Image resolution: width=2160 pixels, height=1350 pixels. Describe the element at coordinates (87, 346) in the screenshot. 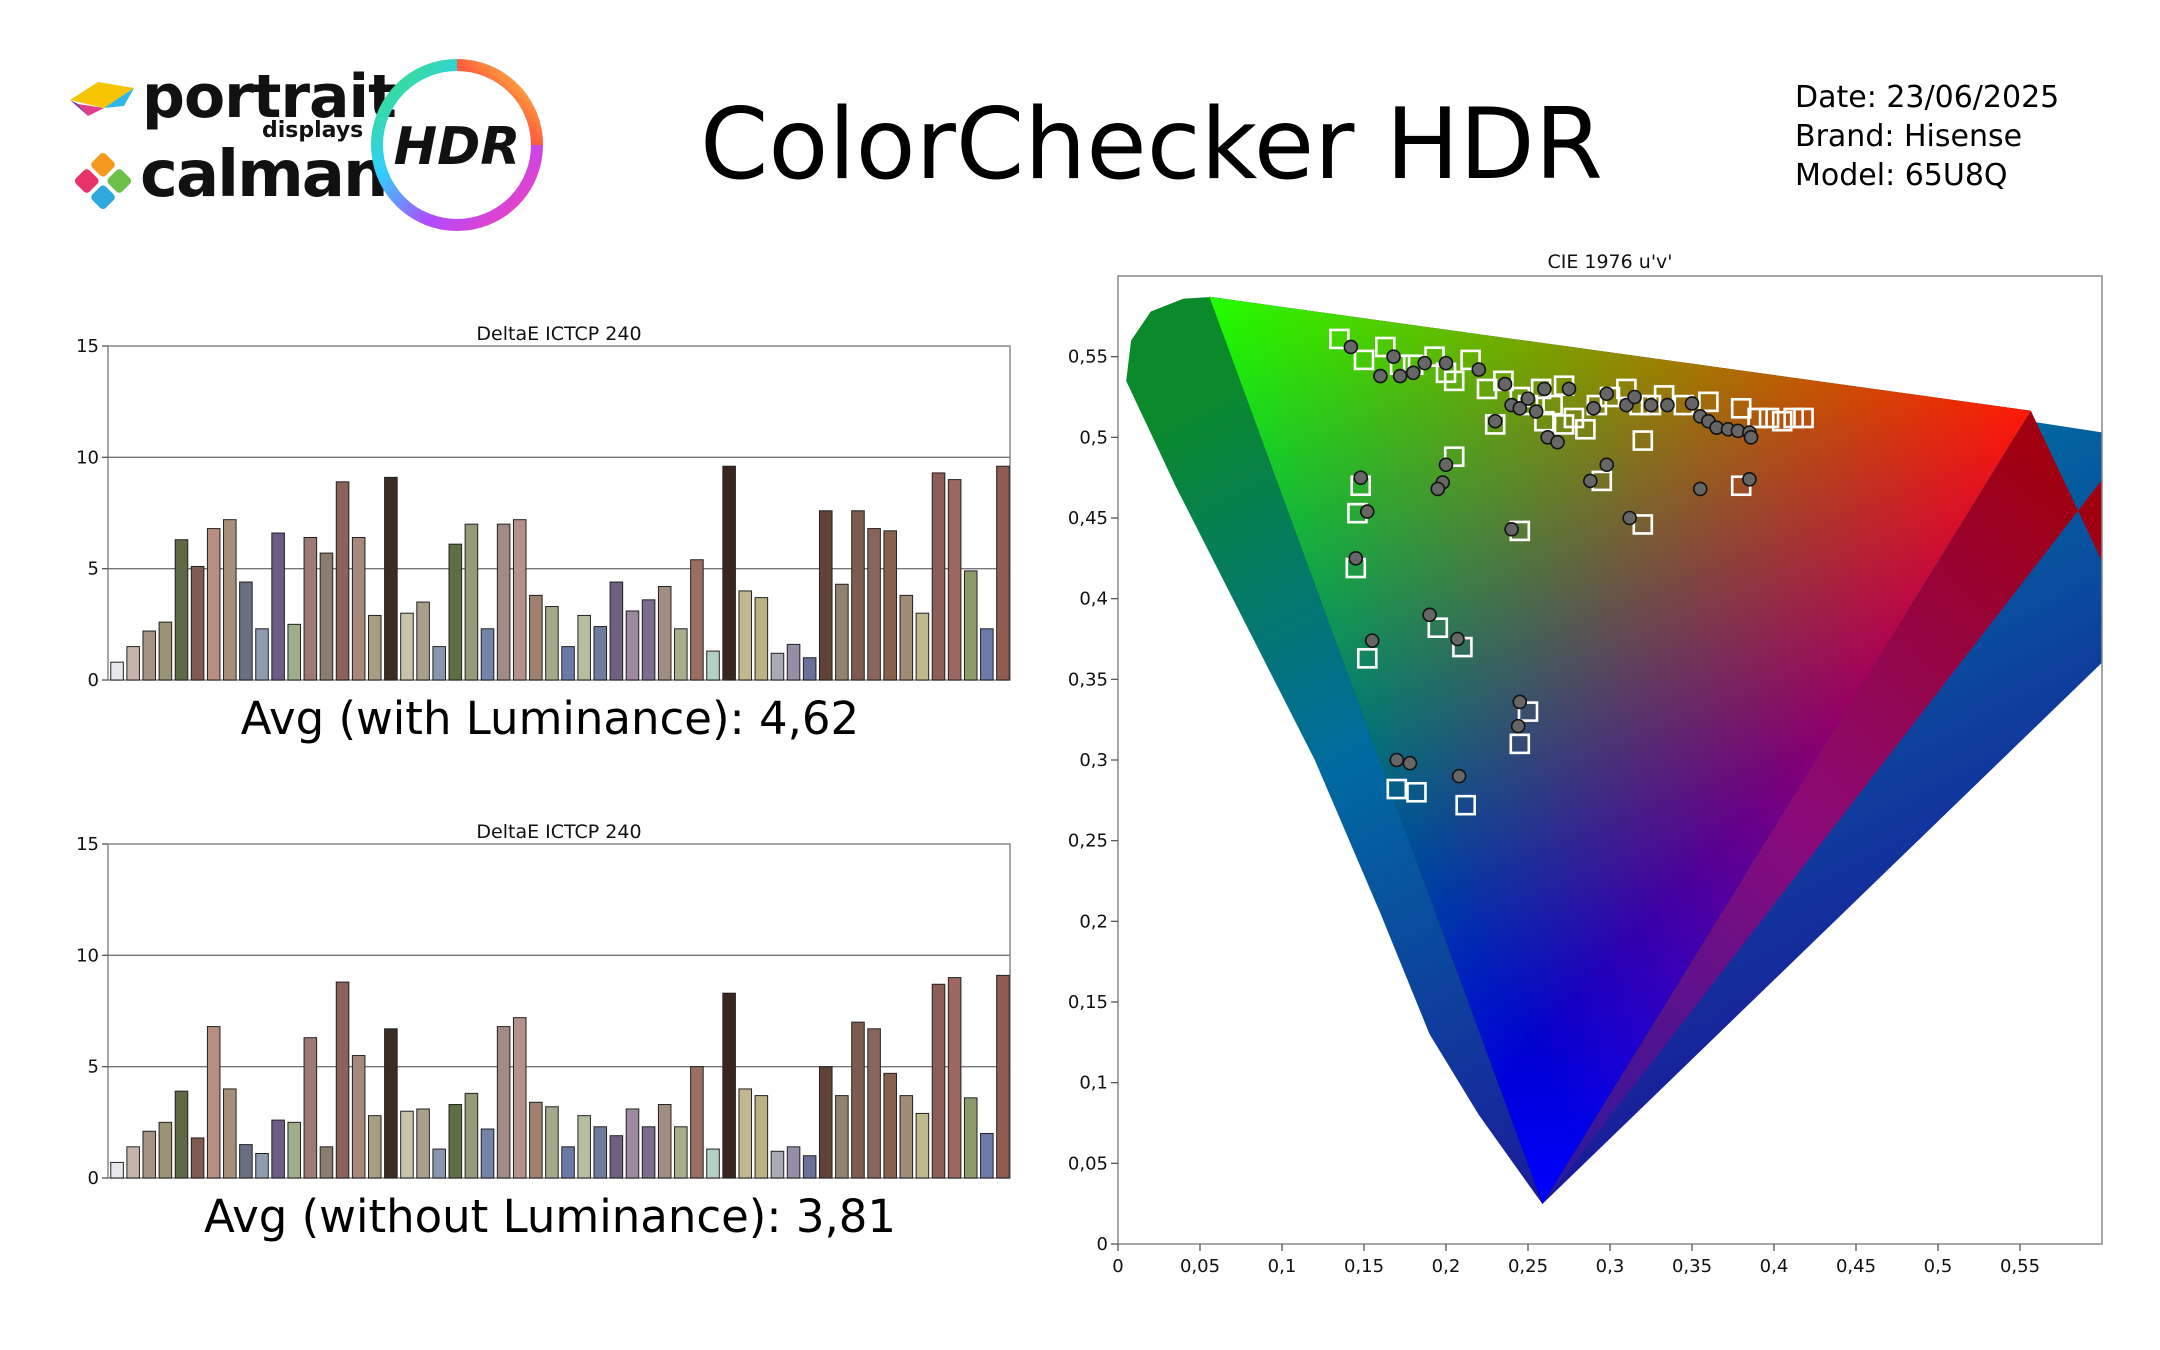

I see `y-tick-label: 15` at that location.